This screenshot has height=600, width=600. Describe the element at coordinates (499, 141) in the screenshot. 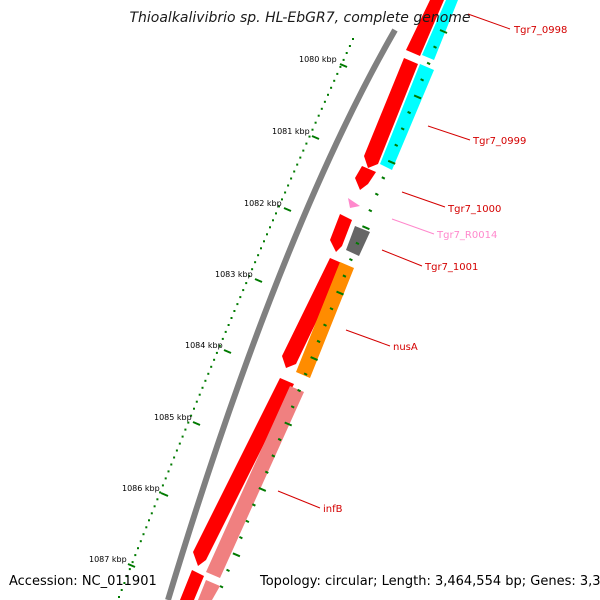

I see `gene-label: Tgr7_0999` at that location.